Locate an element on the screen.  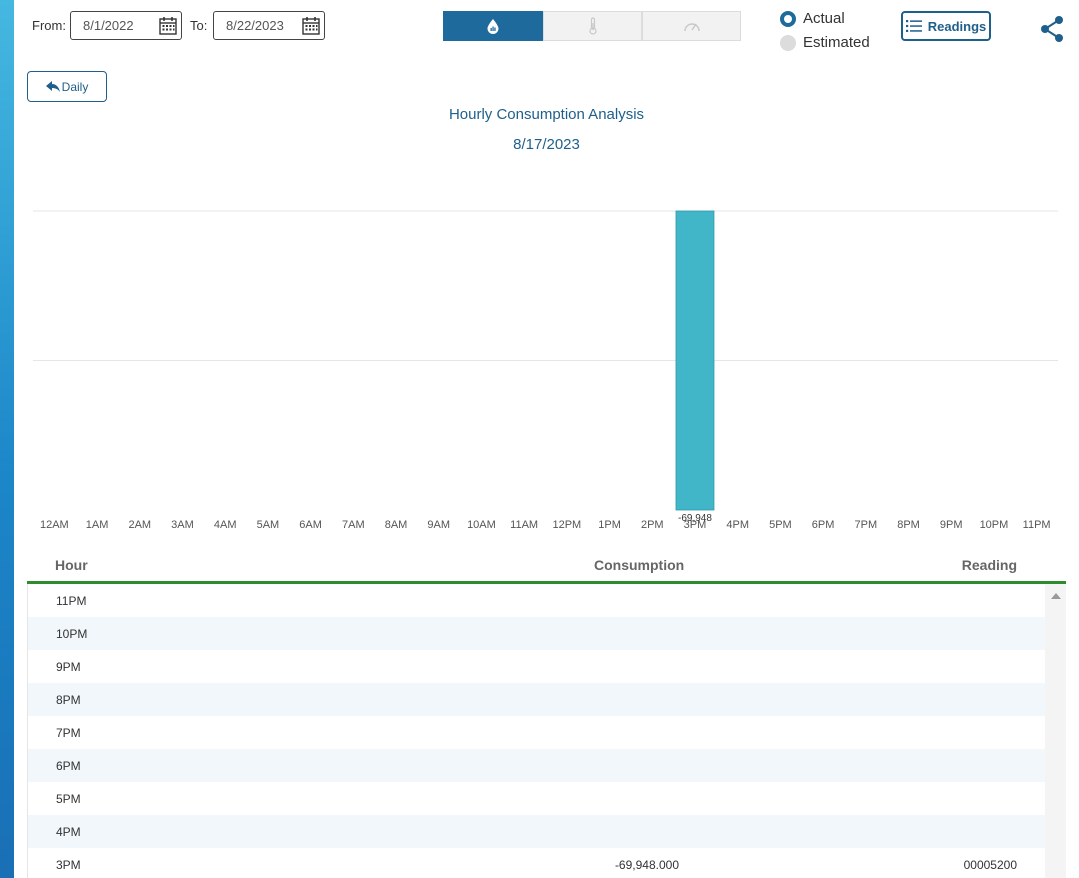
col-header-consumption: Consumption is located at coordinates (639, 565).